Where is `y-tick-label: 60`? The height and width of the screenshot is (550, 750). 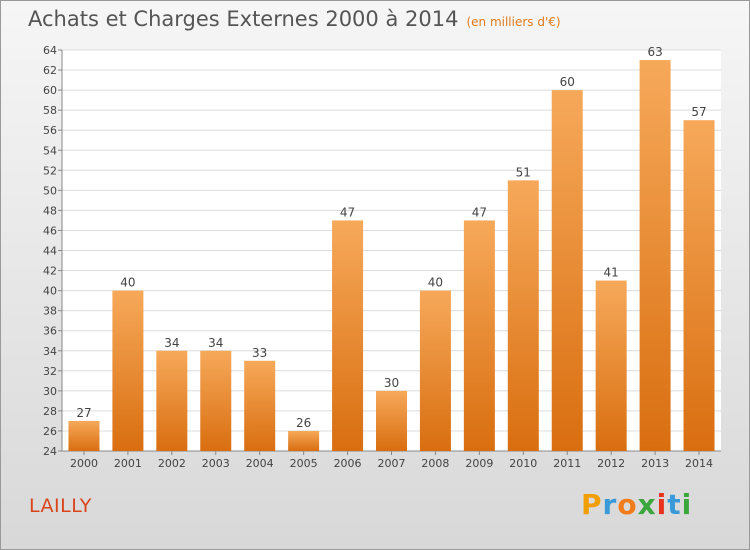
y-tick-label: 60 is located at coordinates (50, 90).